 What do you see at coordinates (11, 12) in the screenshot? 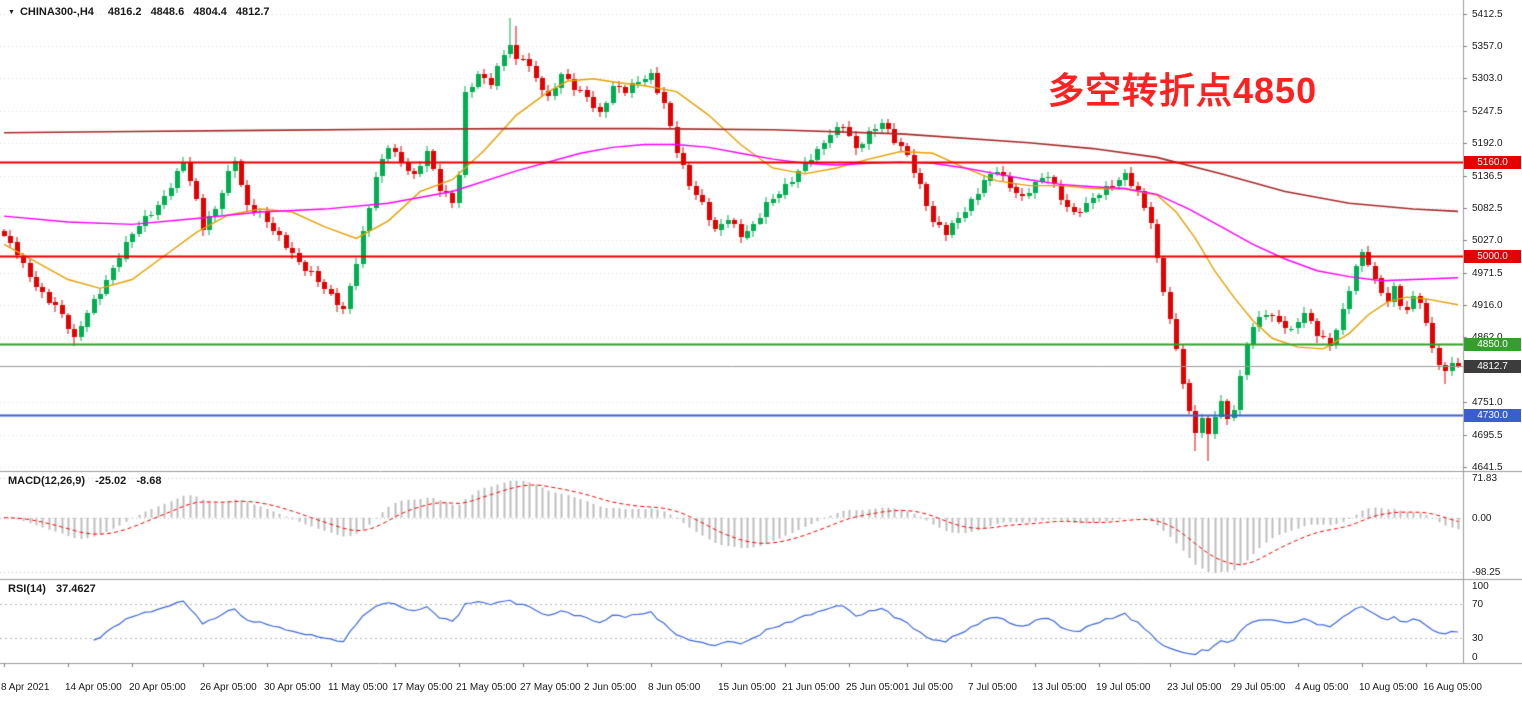
I see `symbol-dropdown-icon: ▼` at bounding box center [11, 12].